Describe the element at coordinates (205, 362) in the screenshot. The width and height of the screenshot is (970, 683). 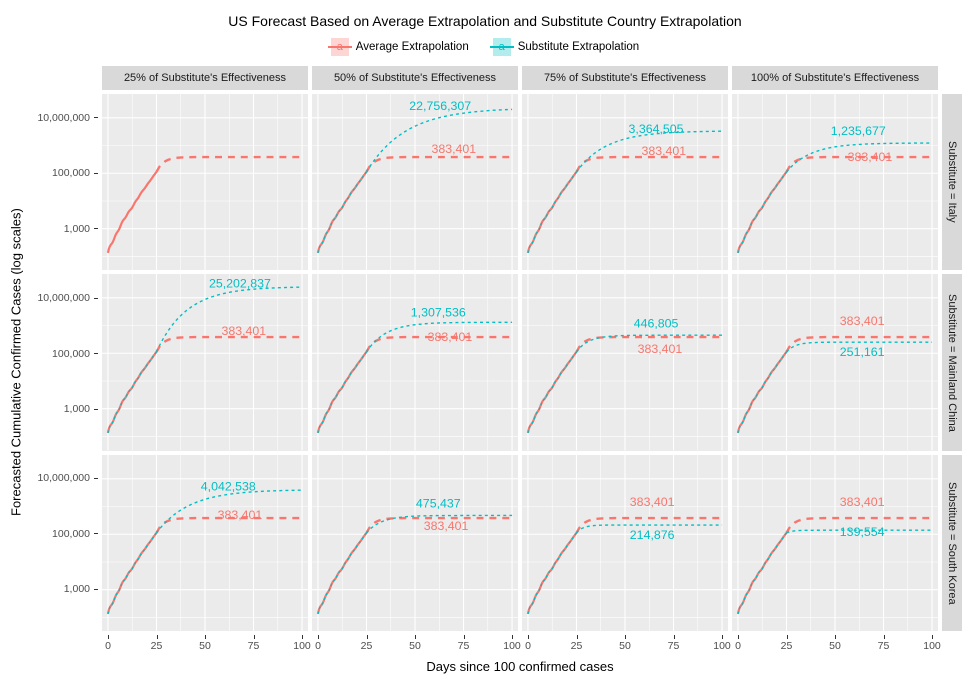
I see `panel-plot-svg: 25,202,837 383,401` at that location.